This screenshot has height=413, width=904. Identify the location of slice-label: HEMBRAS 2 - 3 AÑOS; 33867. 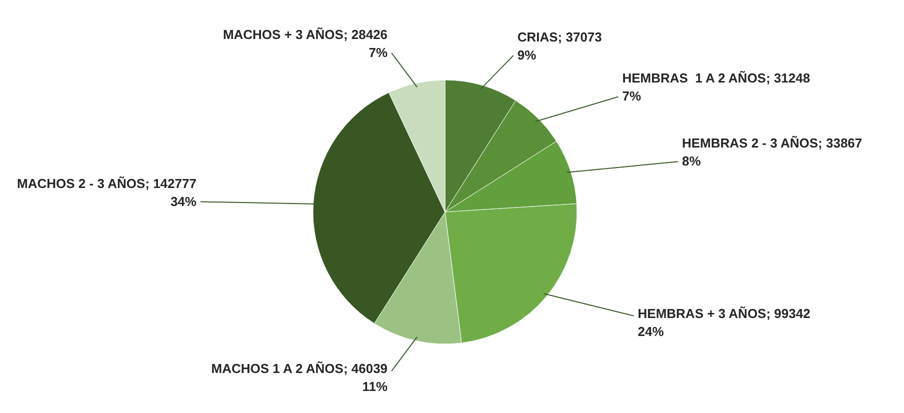
(772, 143).